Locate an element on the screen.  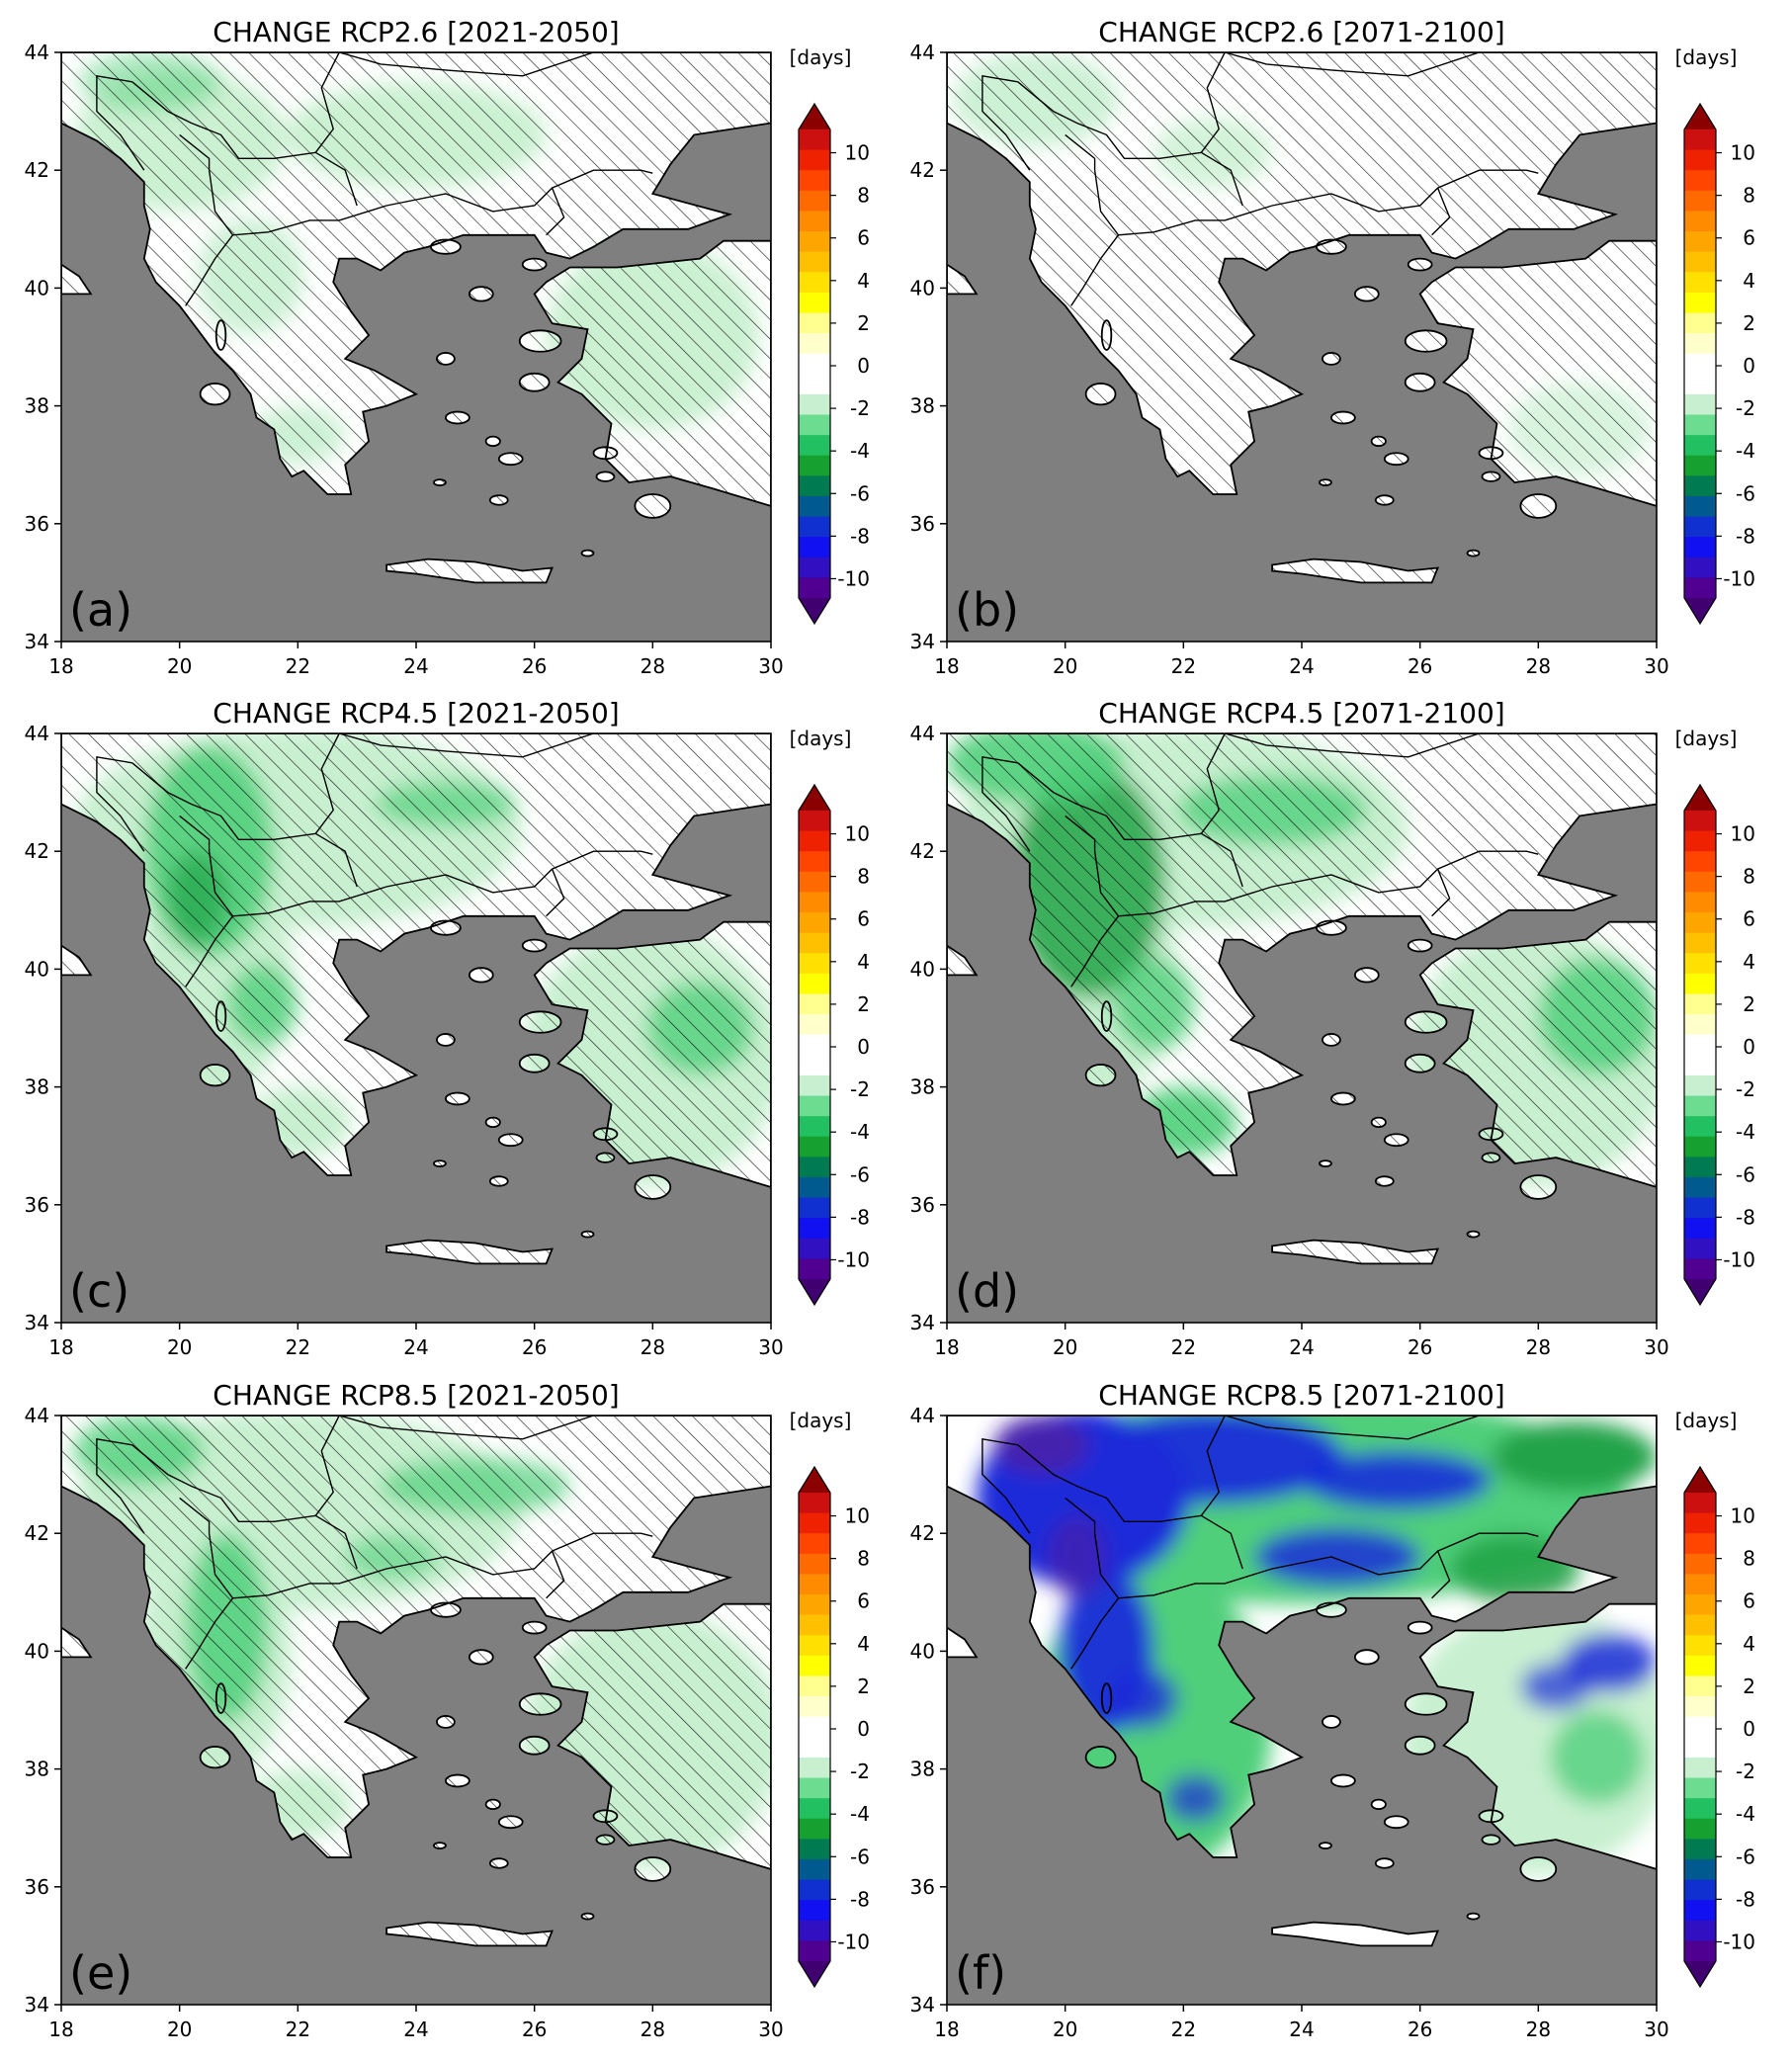
lon-tick-label: 18 is located at coordinates (60, 666).